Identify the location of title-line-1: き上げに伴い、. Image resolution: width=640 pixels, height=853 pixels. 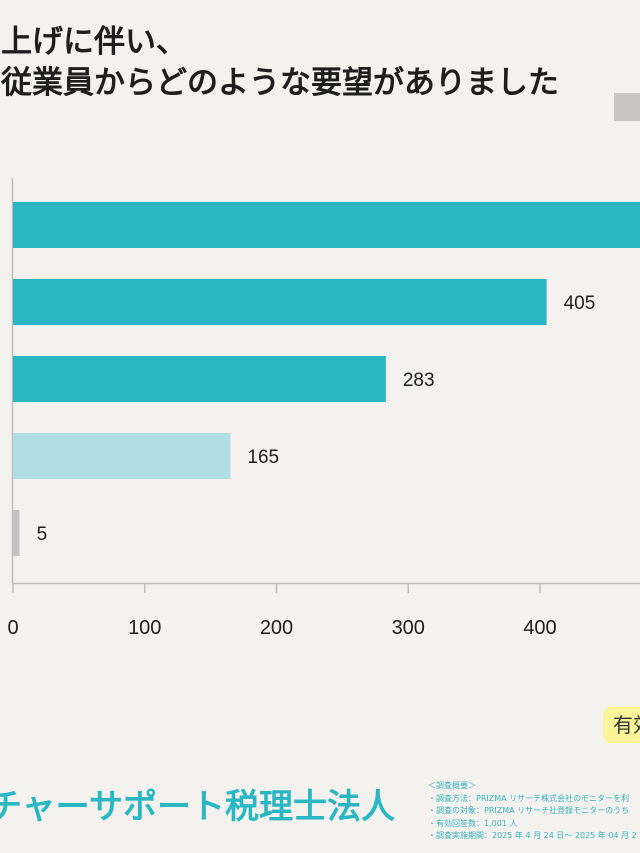
(93, 42).